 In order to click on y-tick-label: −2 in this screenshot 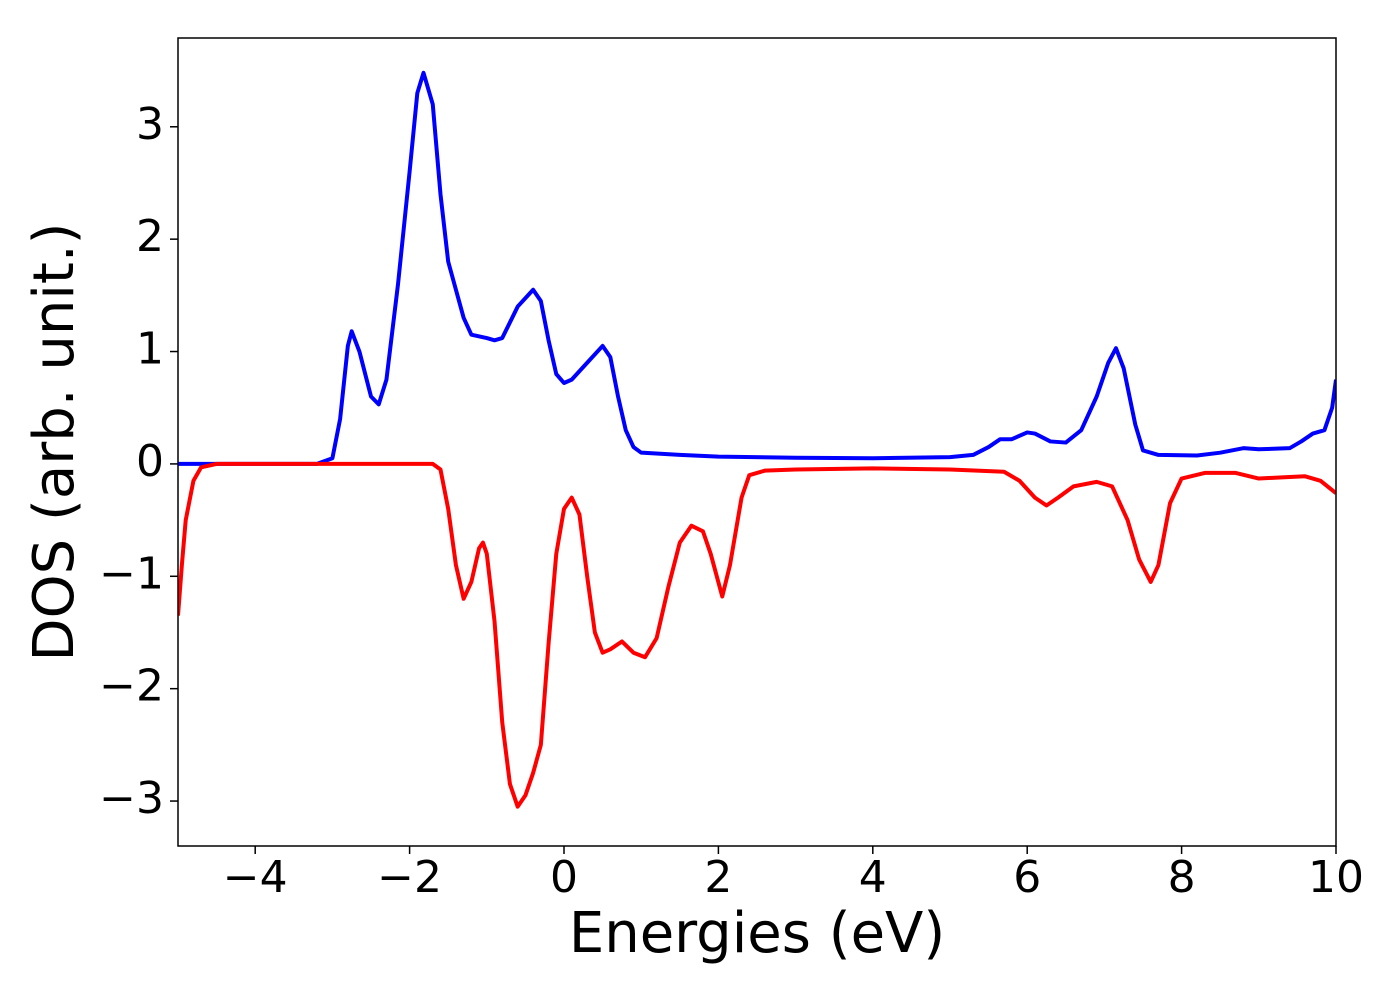, I will do `click(131, 686)`.